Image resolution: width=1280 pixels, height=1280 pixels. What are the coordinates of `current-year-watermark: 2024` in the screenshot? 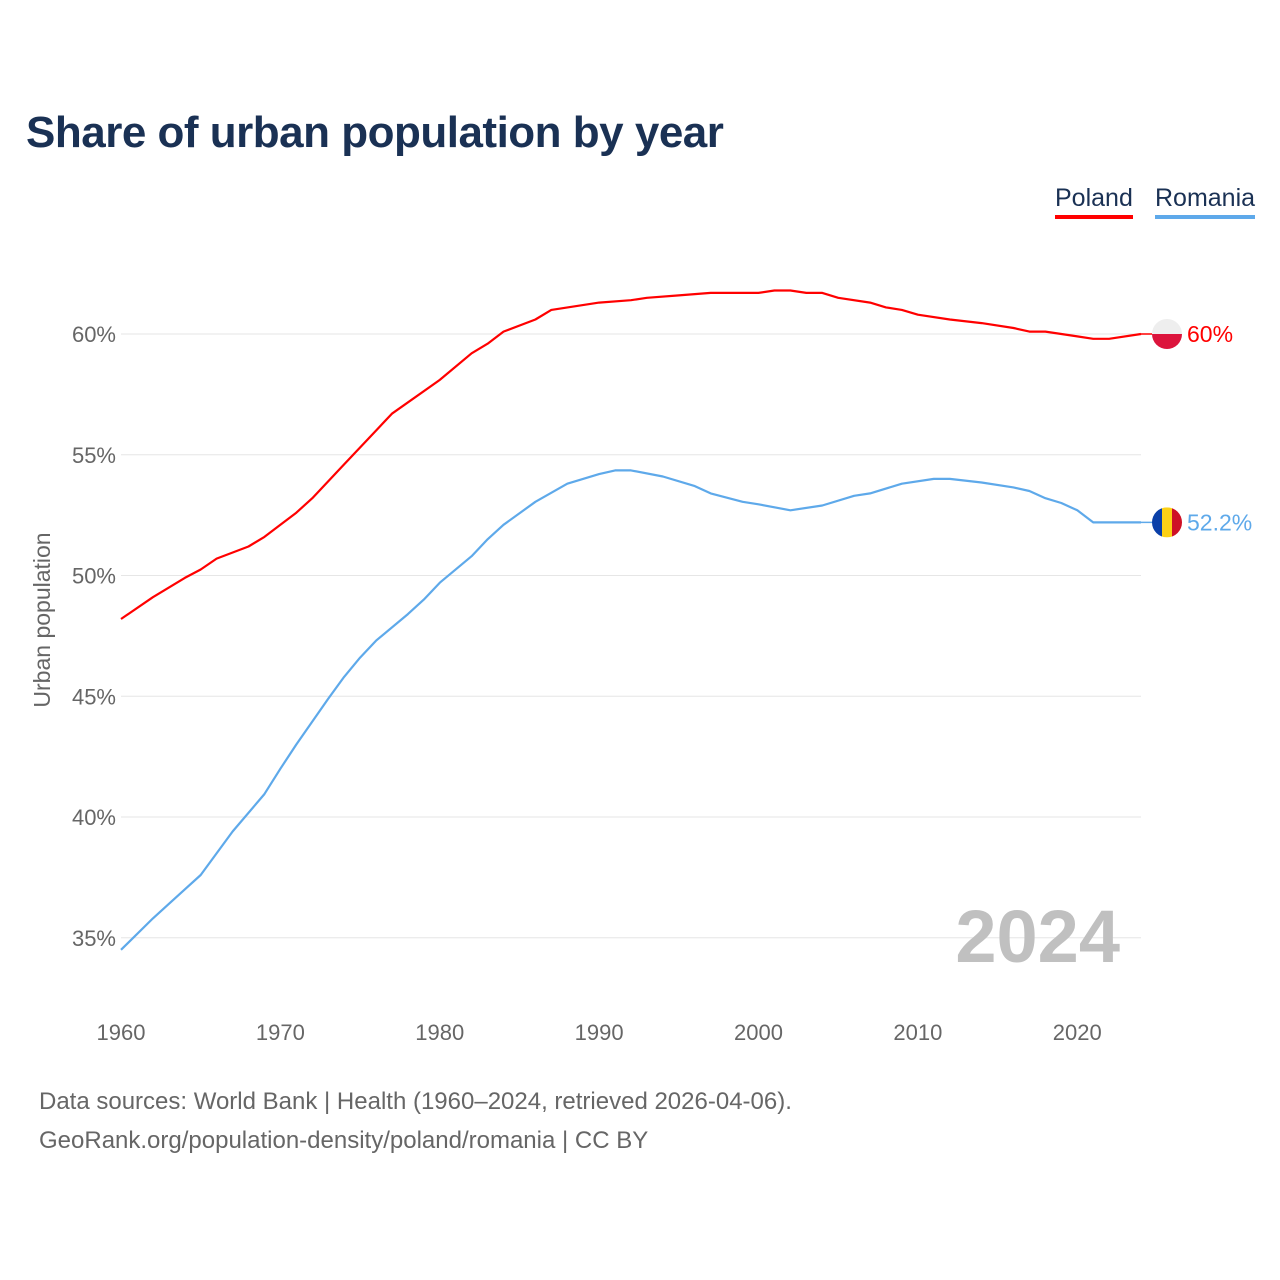 It's located at (1037, 936).